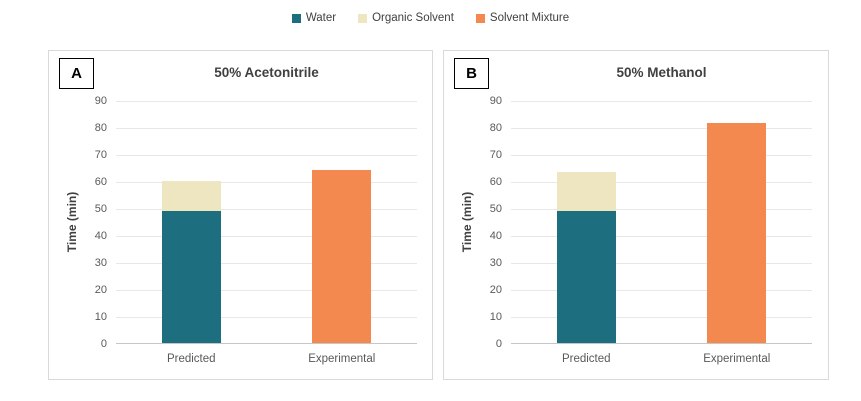  What do you see at coordinates (471, 73) in the screenshot?
I see `panel-label-badge: B` at bounding box center [471, 73].